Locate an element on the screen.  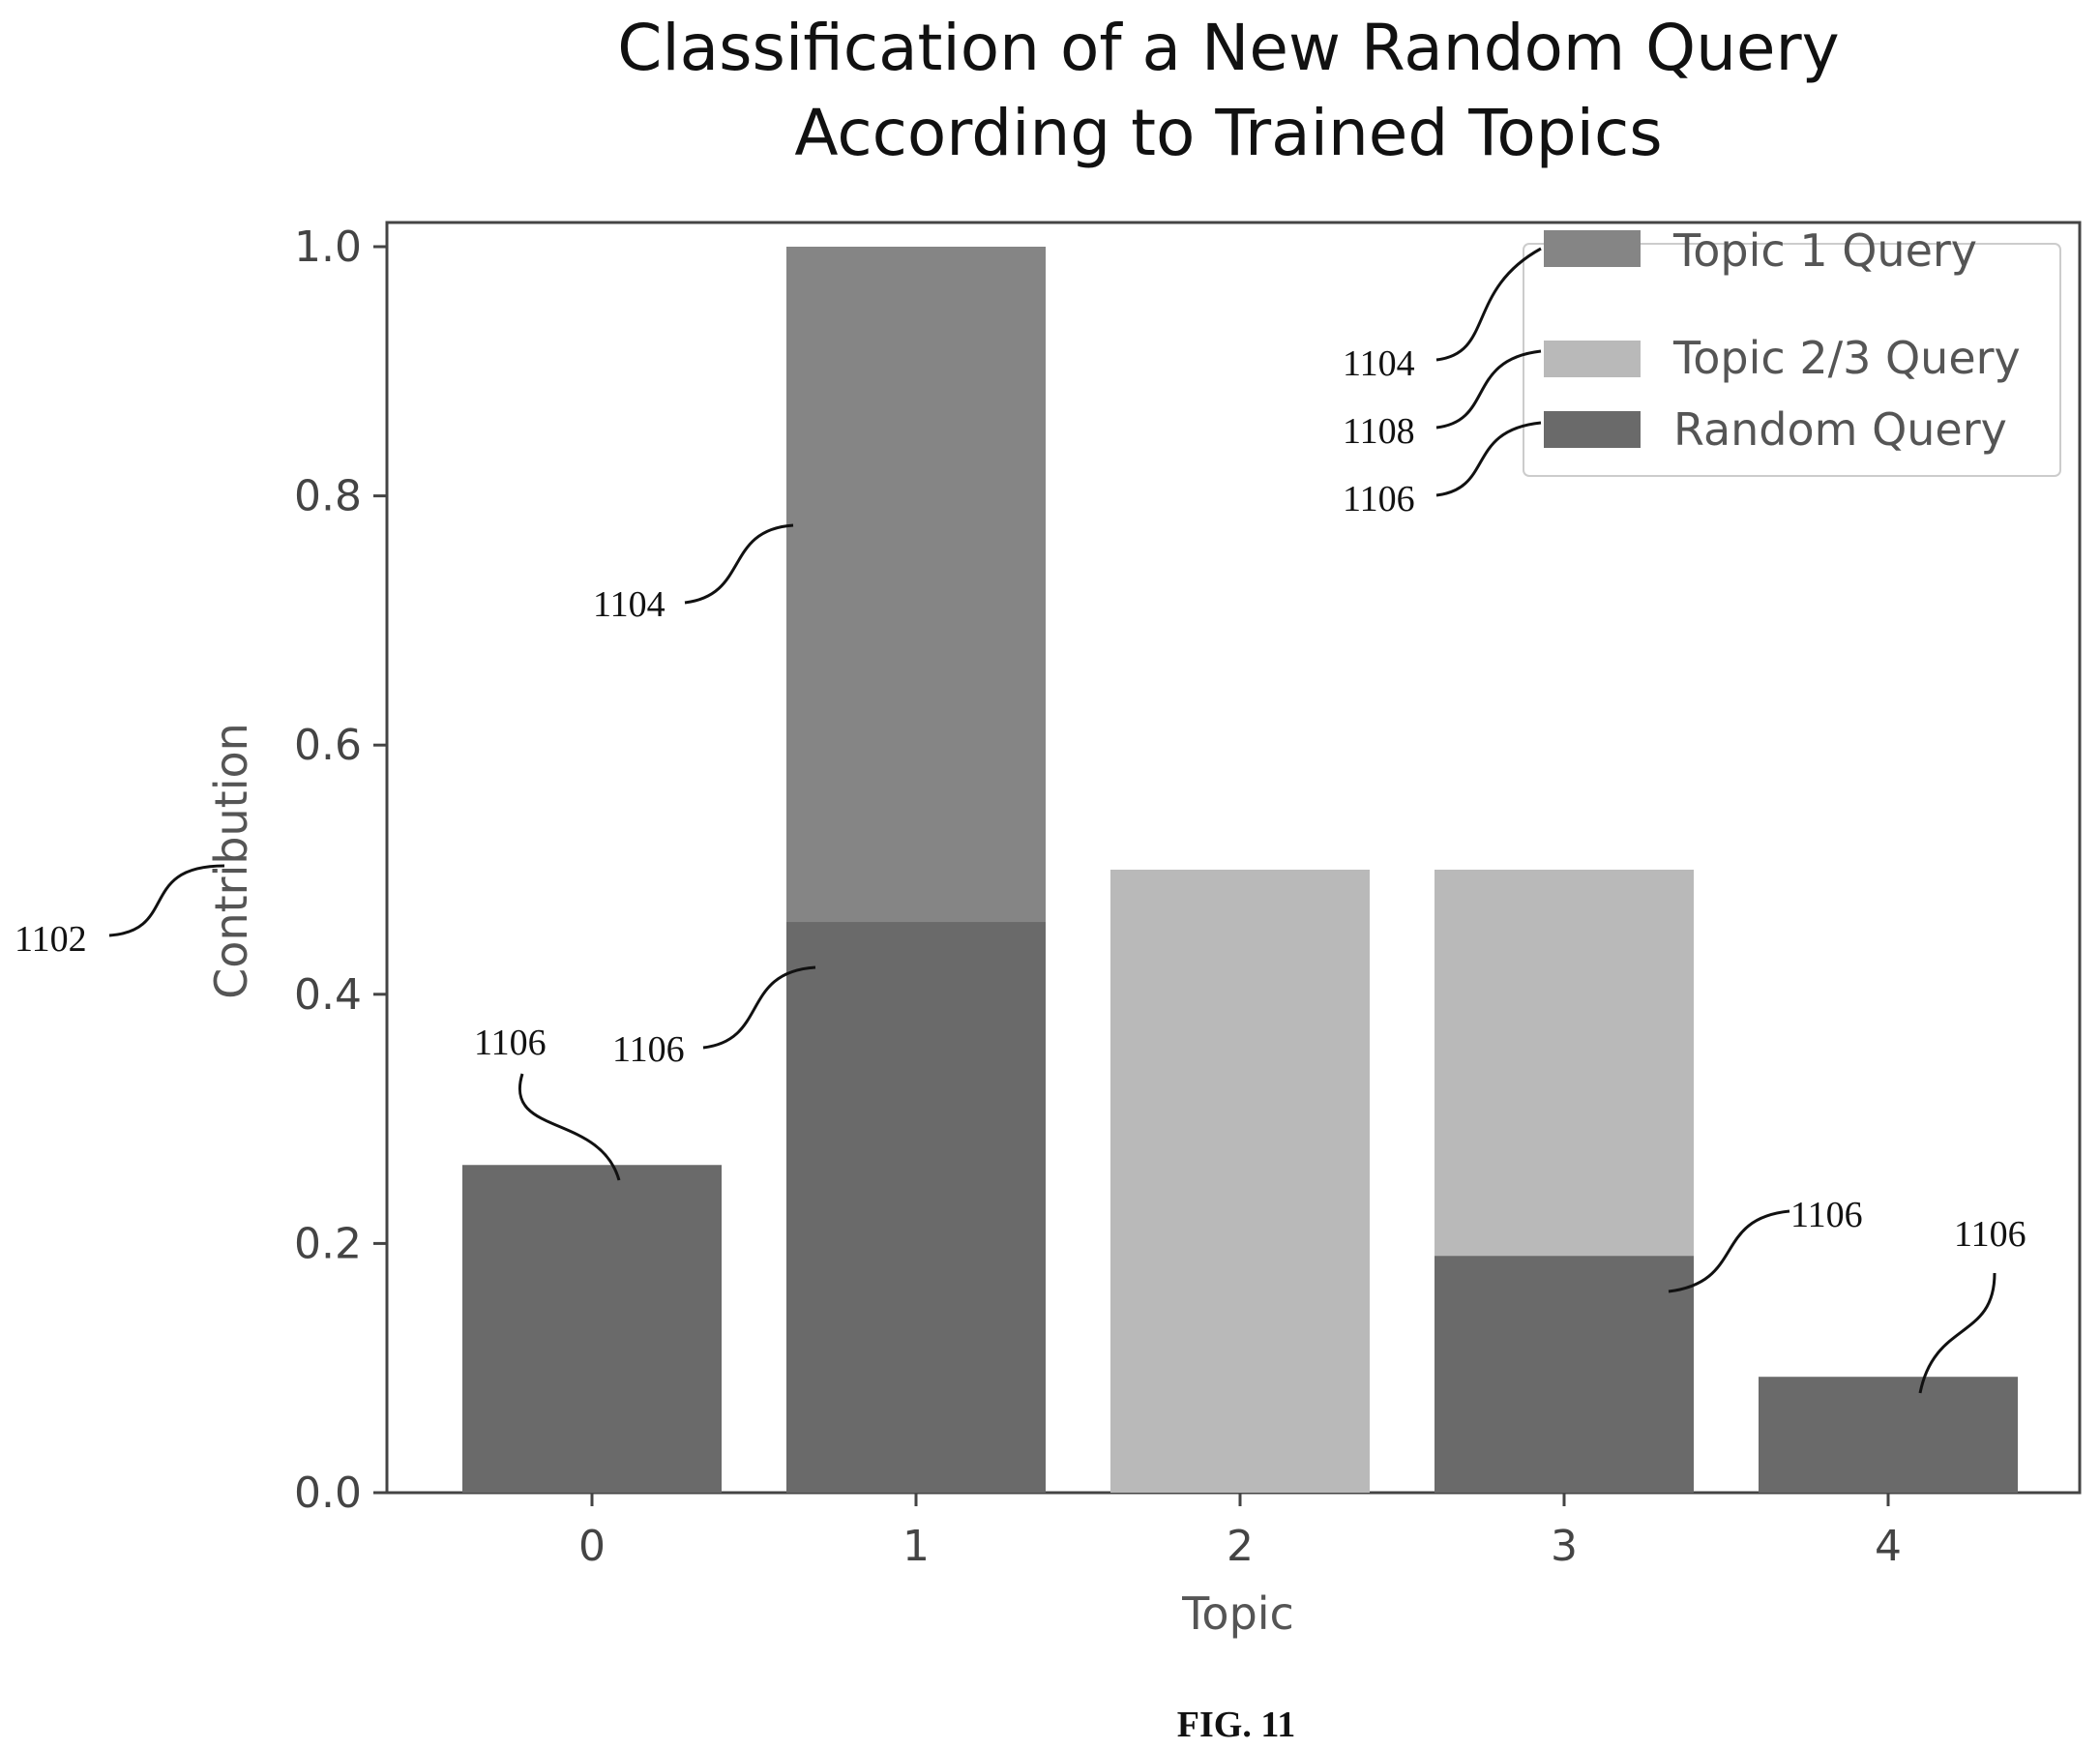
ref-random-bar-3: 1106 is located at coordinates (1826, 1215).